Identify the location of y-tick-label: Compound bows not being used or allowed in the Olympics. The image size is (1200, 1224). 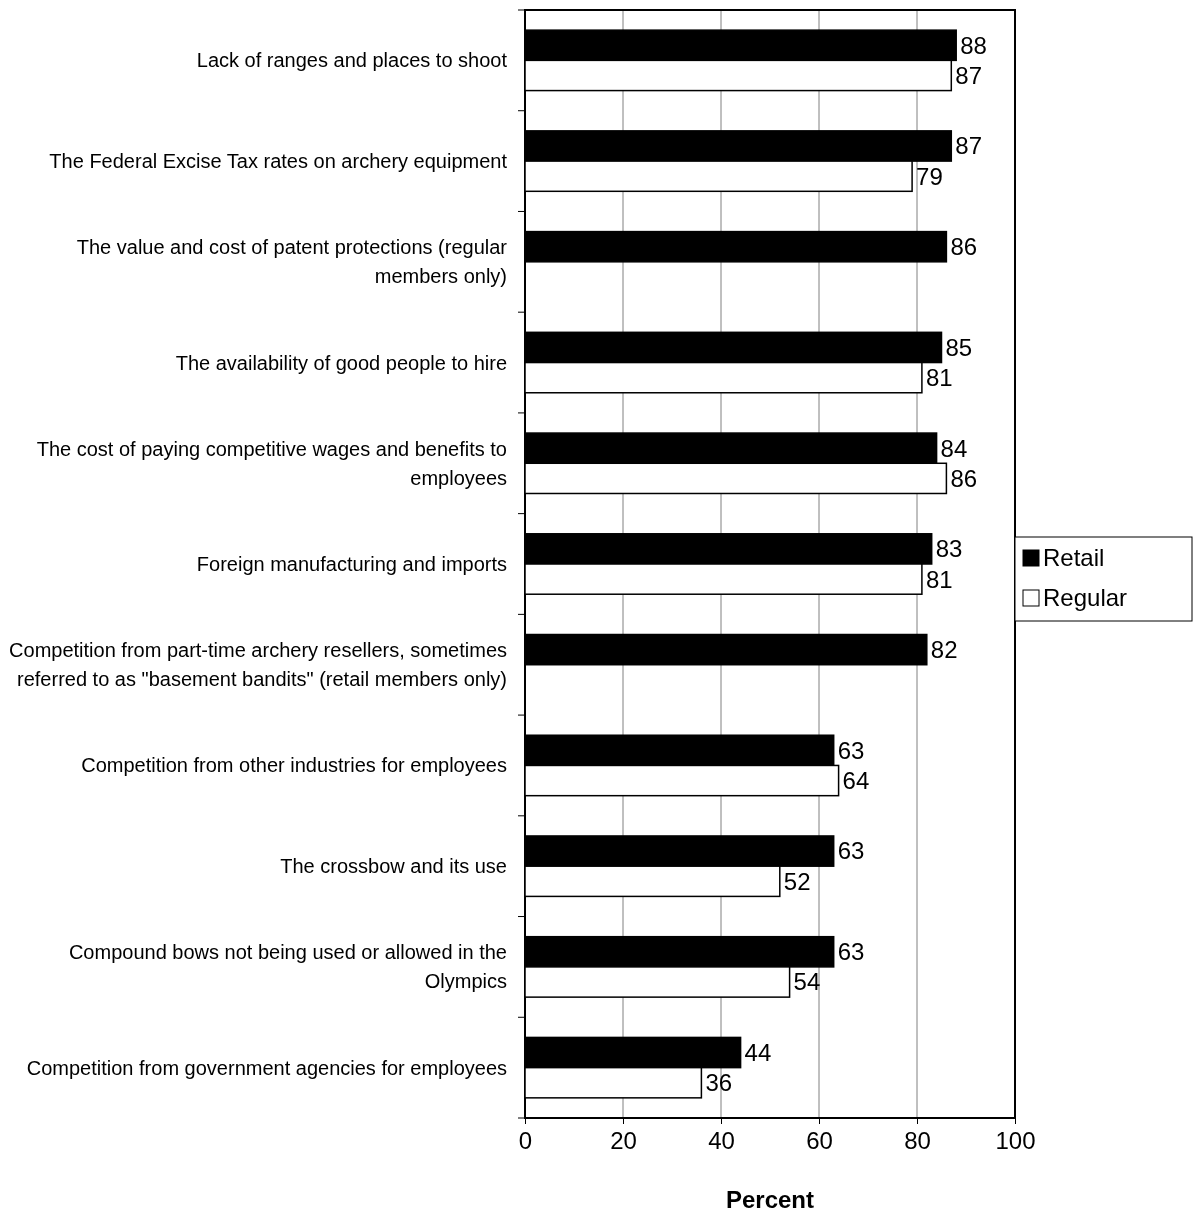
(287, 967).